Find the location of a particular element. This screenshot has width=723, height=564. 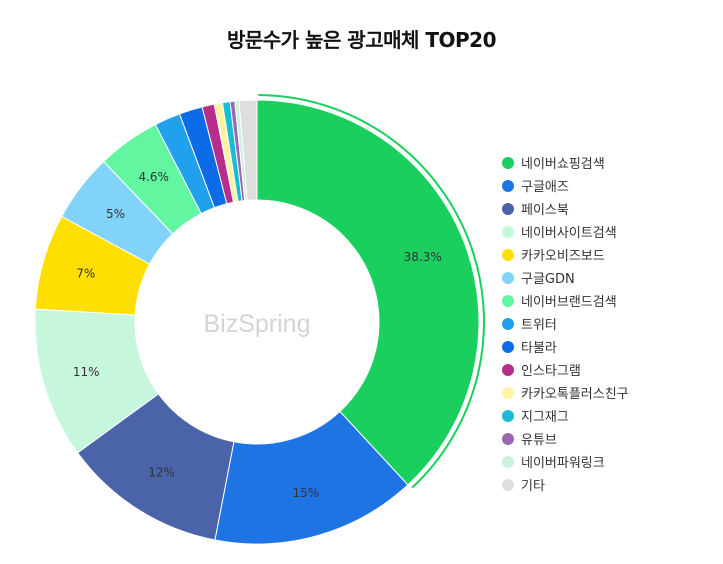

slice-value-label-2: 12% is located at coordinates (161, 472).